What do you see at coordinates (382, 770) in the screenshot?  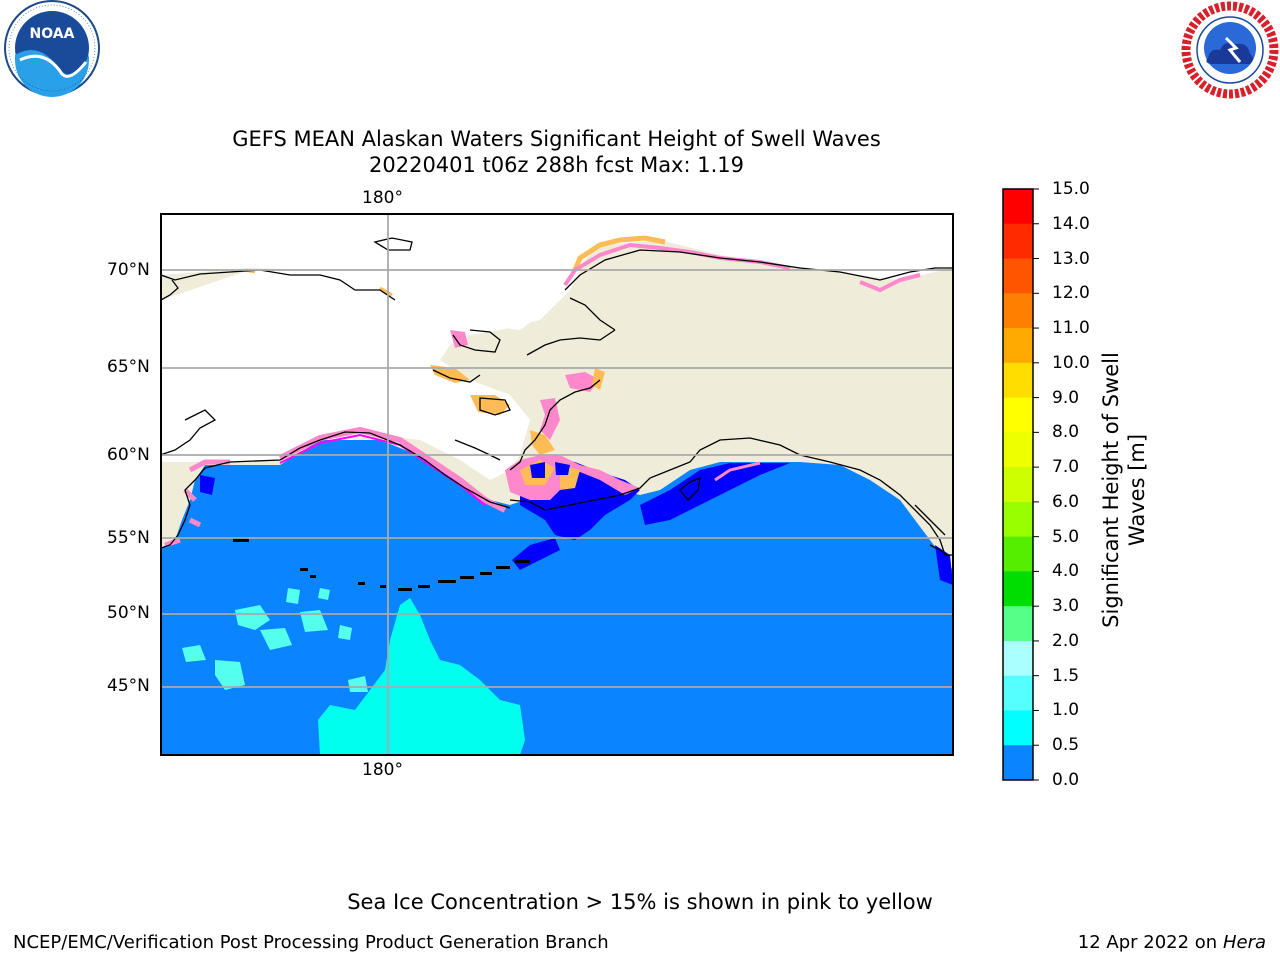 I see `lon-label-bottom: 180°` at bounding box center [382, 770].